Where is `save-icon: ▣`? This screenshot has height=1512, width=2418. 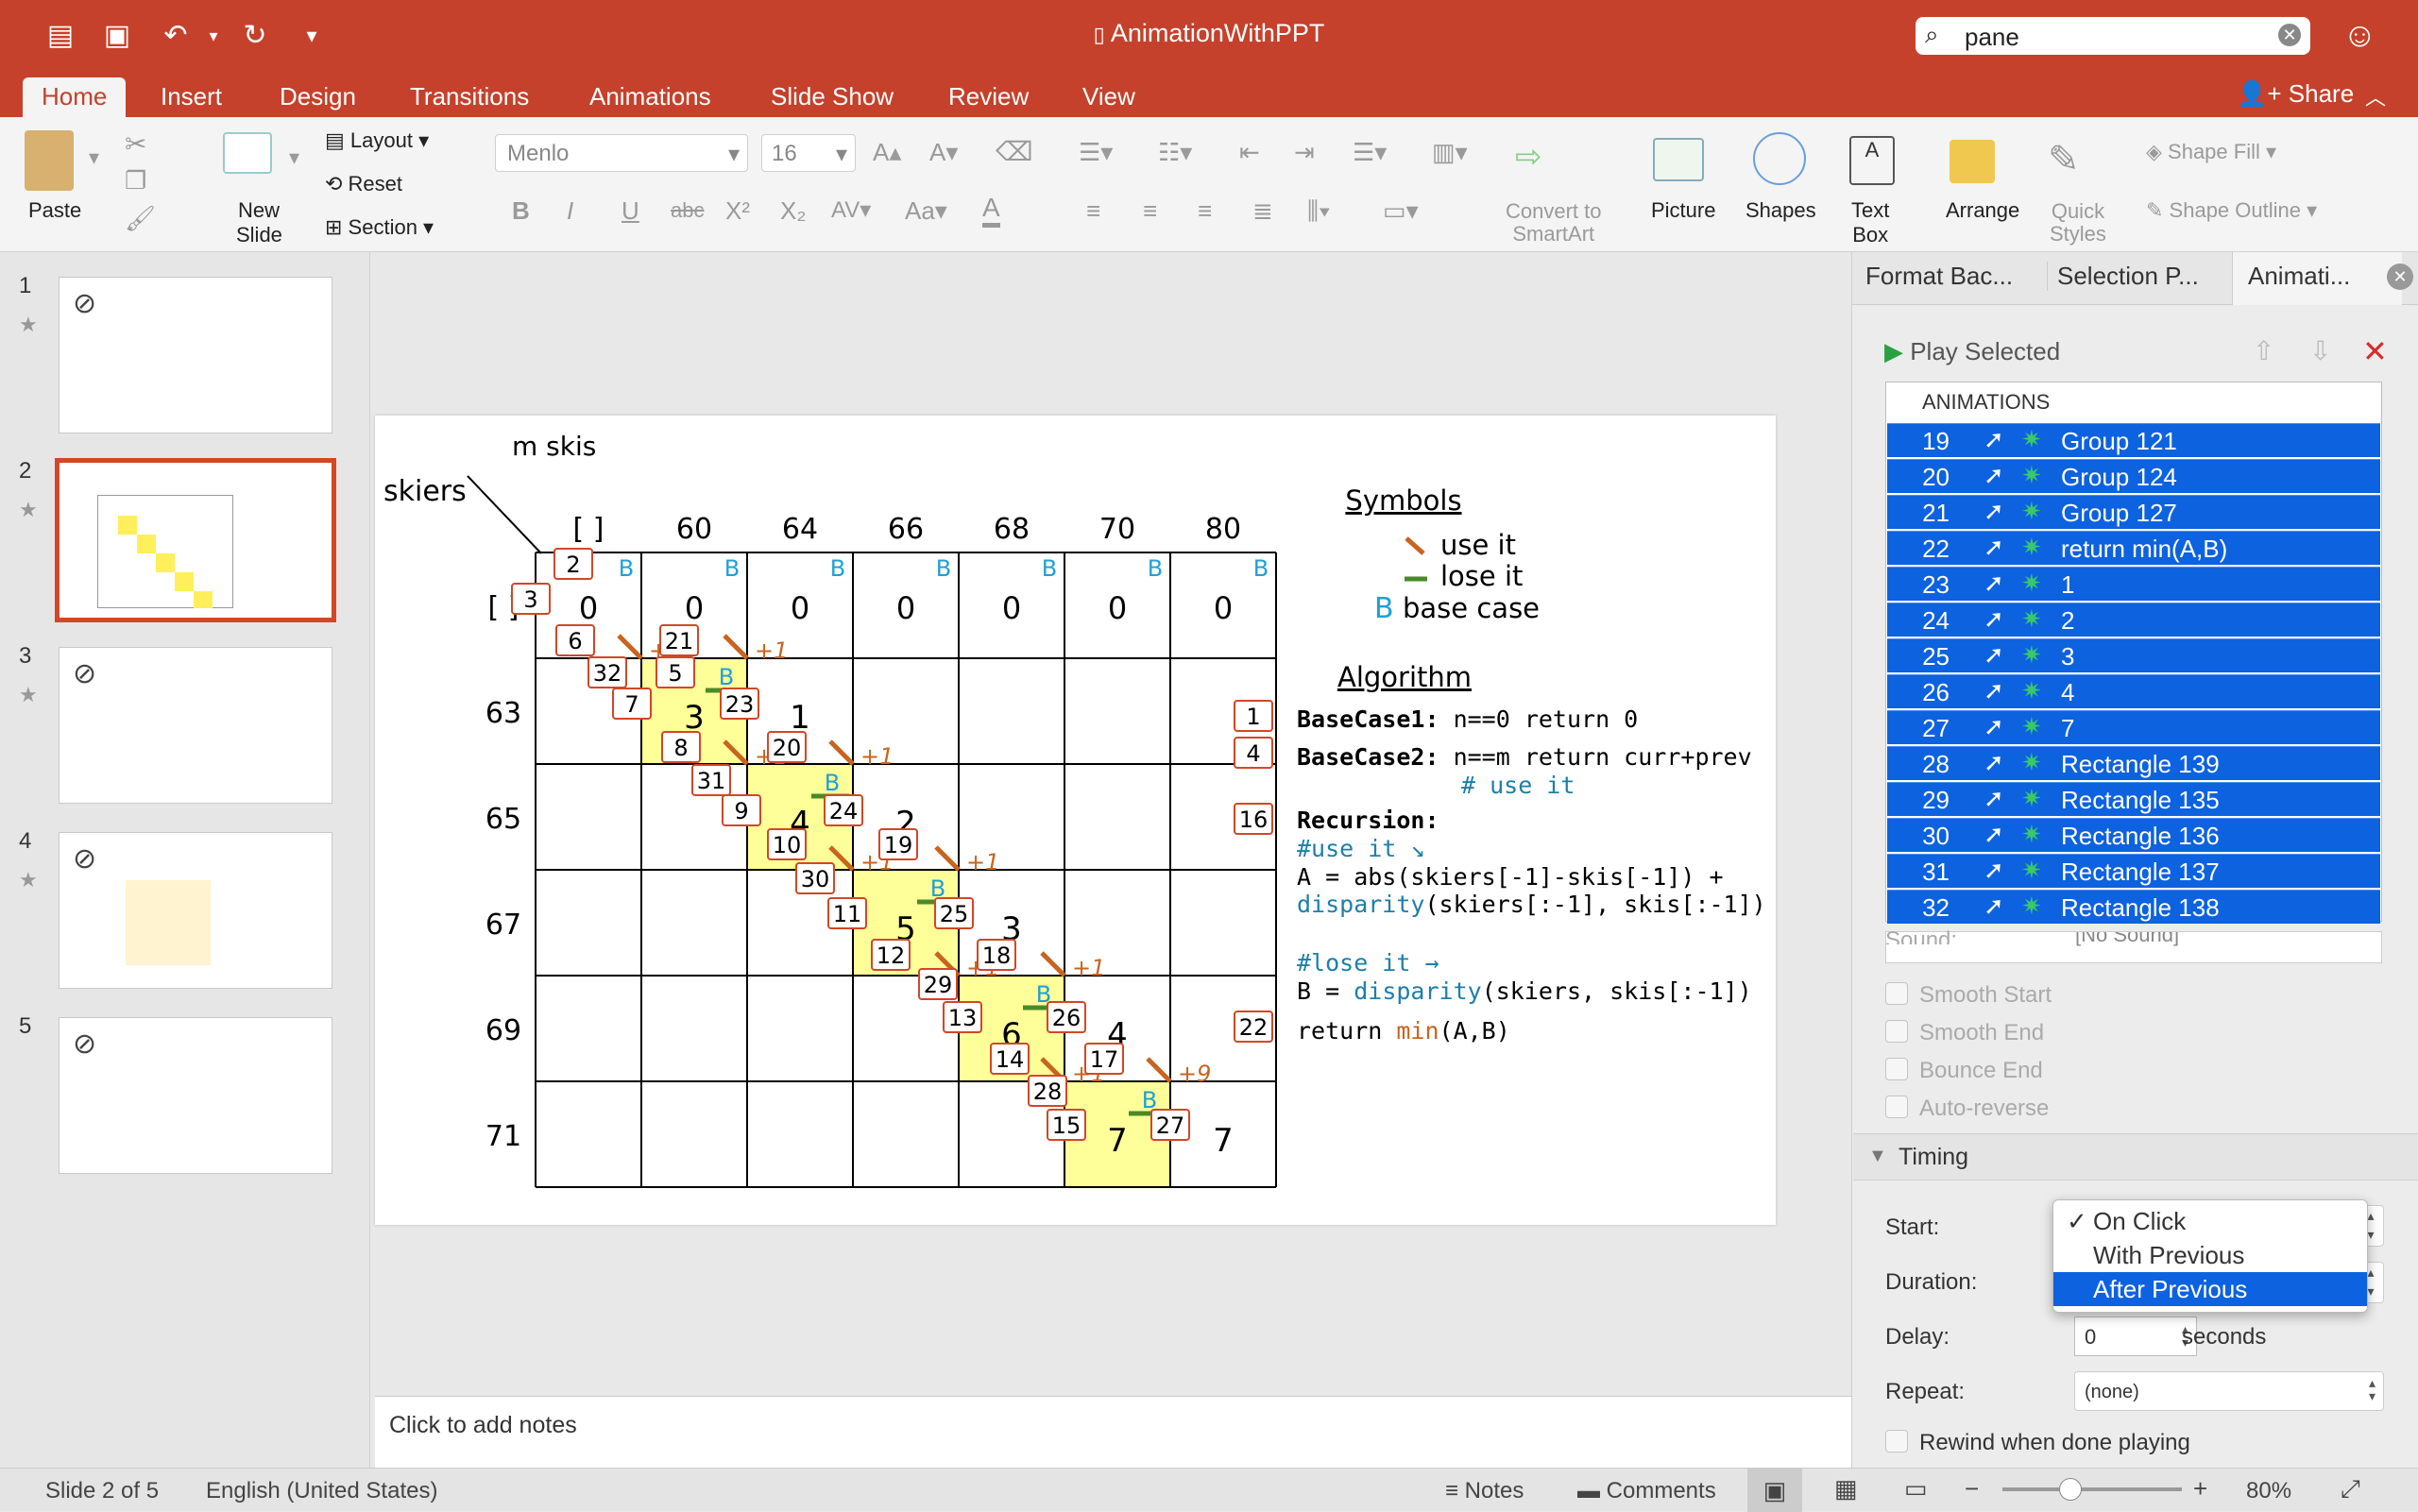 save-icon: ▣ is located at coordinates (117, 35).